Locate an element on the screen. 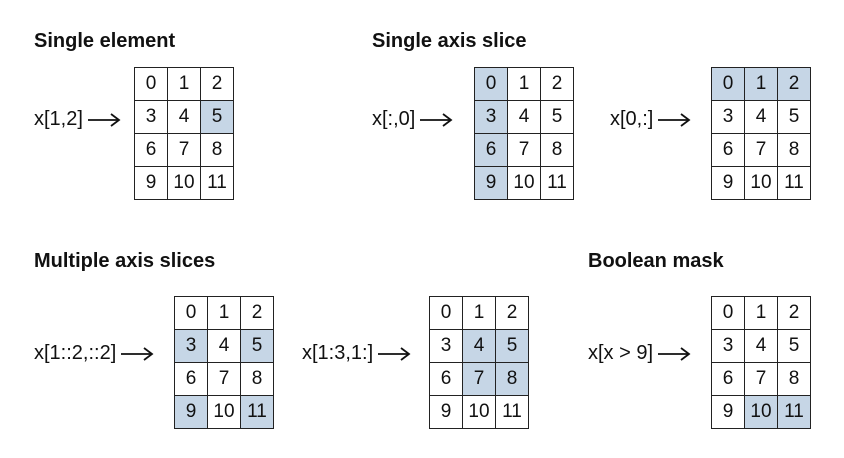 This screenshot has height=458, width=844. expression-text: x[:,0] is located at coordinates (394, 119).